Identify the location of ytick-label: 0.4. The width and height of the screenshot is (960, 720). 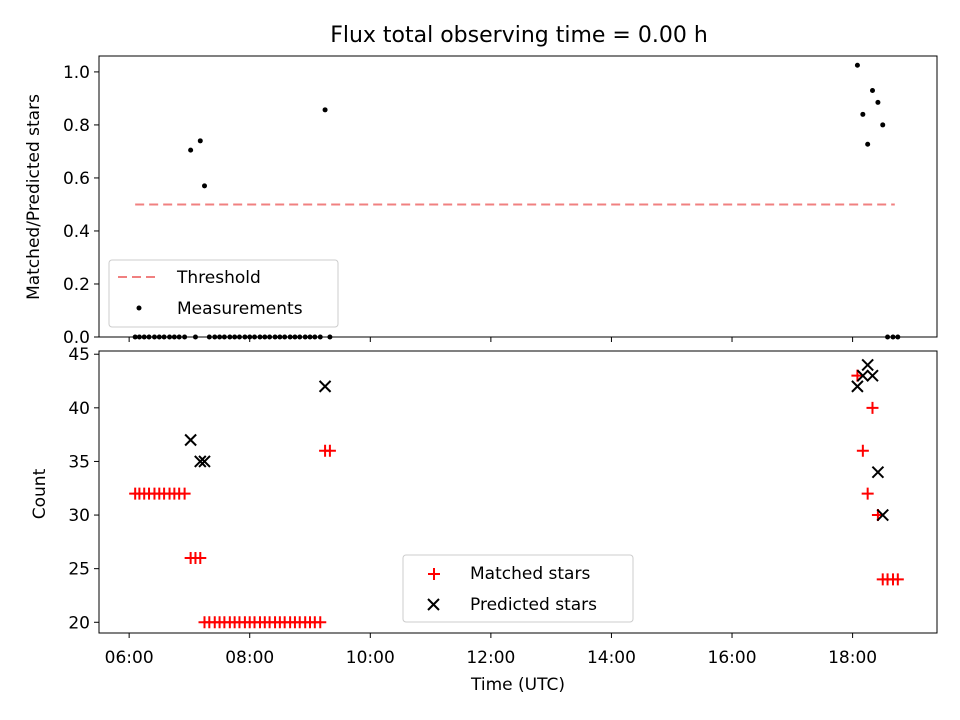
(76, 232).